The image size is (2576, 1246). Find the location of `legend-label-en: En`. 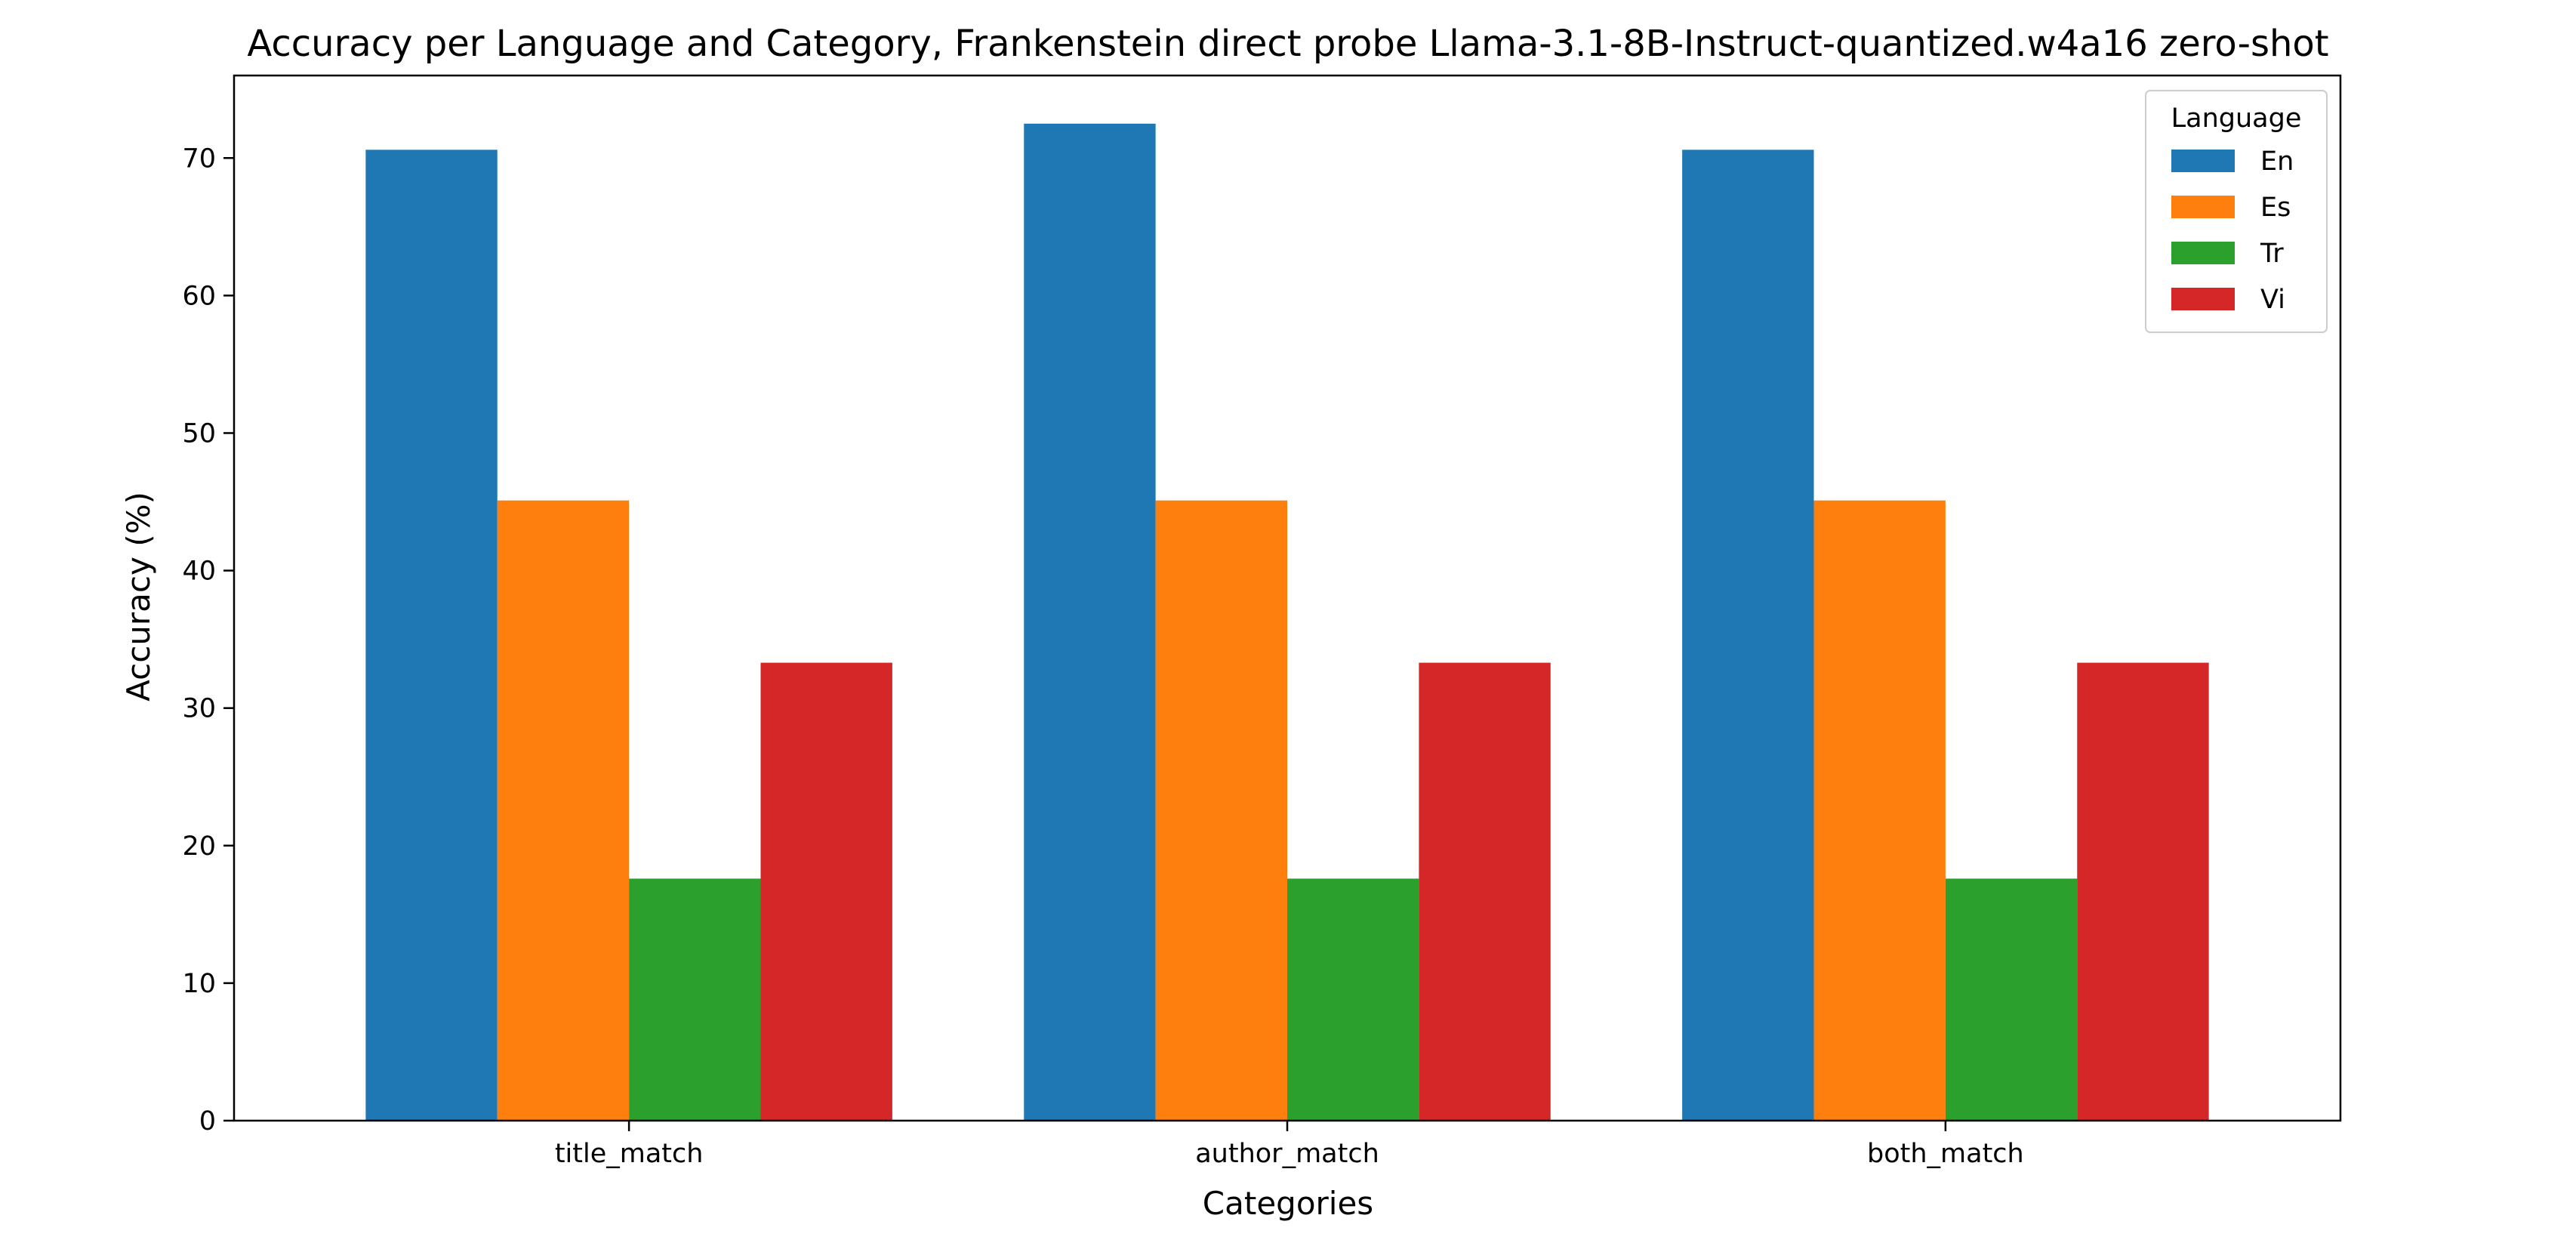

legend-label-en: En is located at coordinates (2277, 161).